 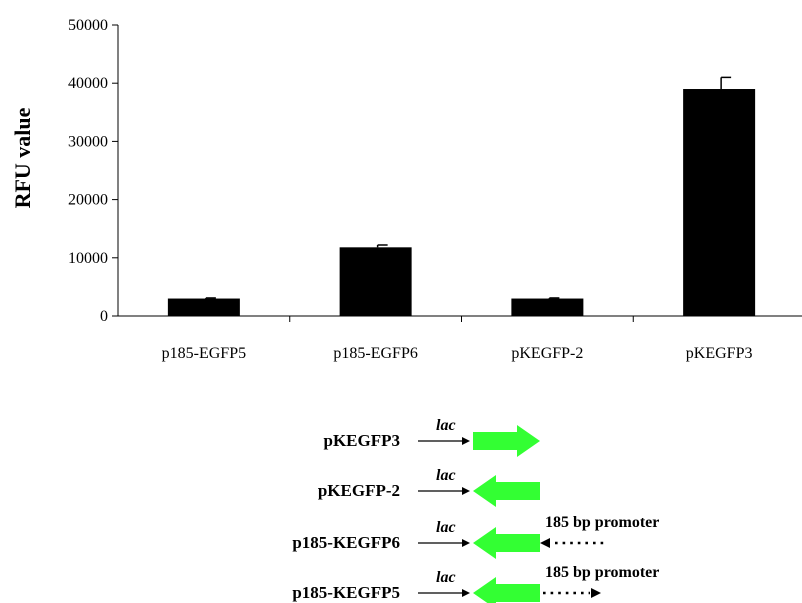 I want to click on construct-row: p185-KEGFP5 lac 185 bp promoter, so click(x=475, y=583).